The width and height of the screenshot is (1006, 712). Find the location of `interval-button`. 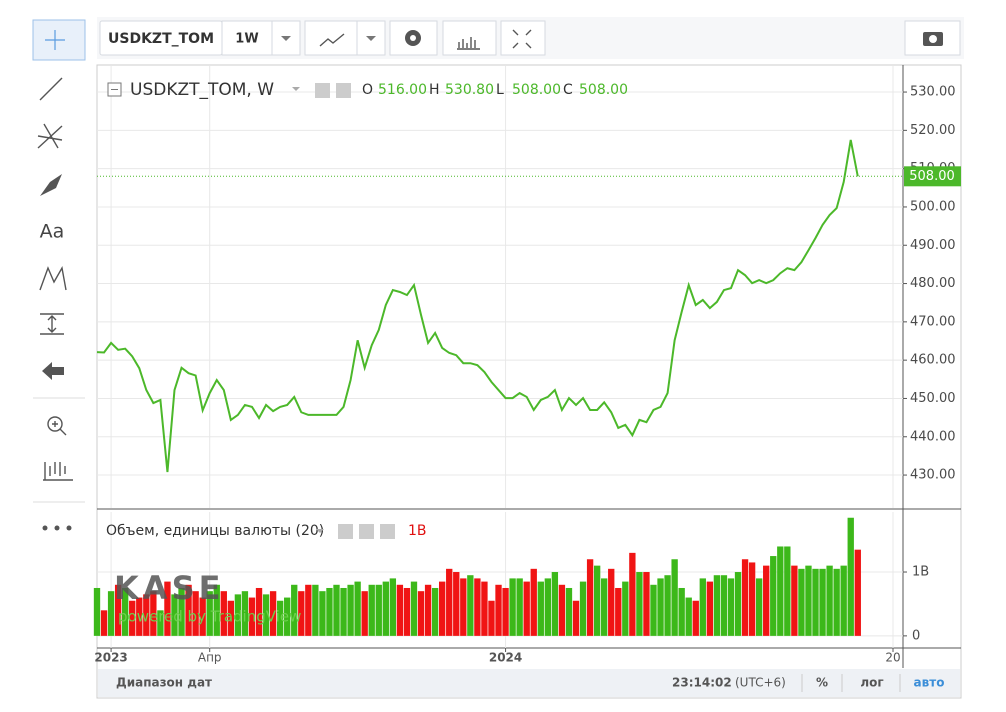

interval-button is located at coordinates (247, 38).